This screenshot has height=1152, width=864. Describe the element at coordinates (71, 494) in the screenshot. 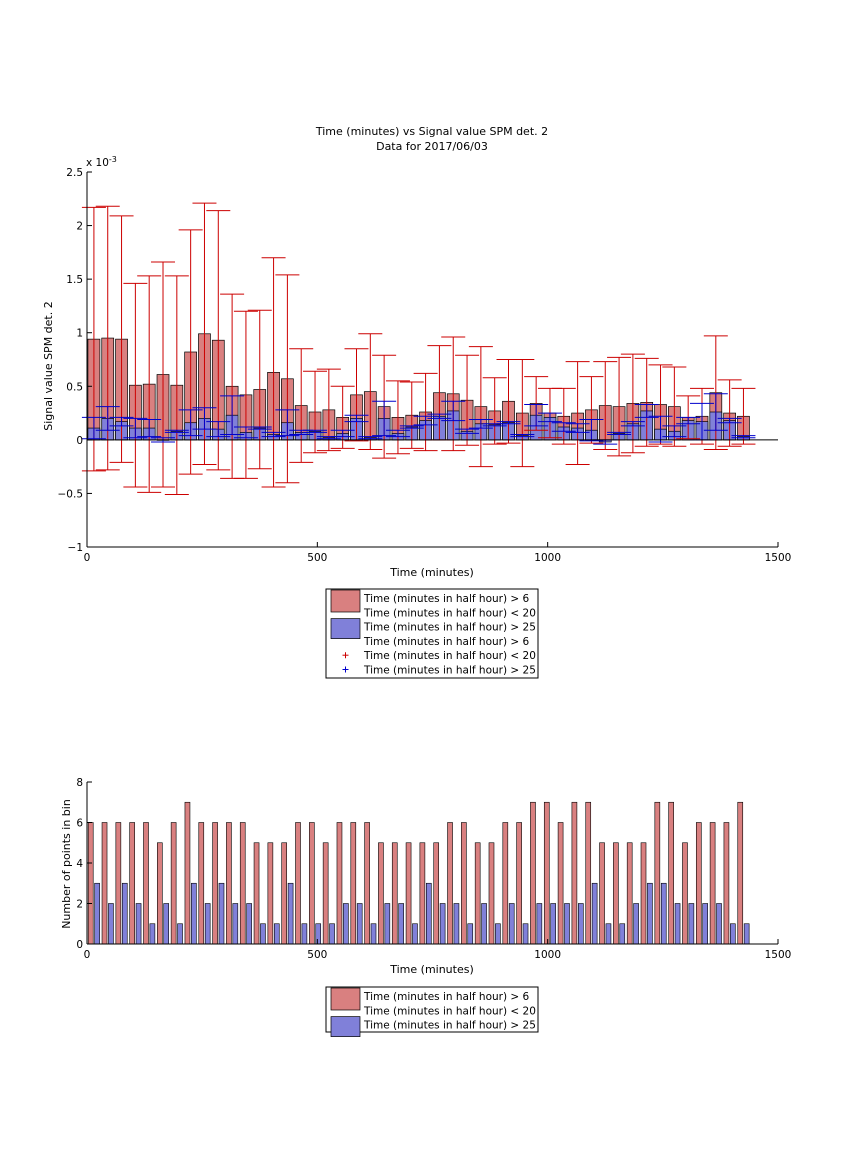

I see `y-tick-label: −0.5` at that location.